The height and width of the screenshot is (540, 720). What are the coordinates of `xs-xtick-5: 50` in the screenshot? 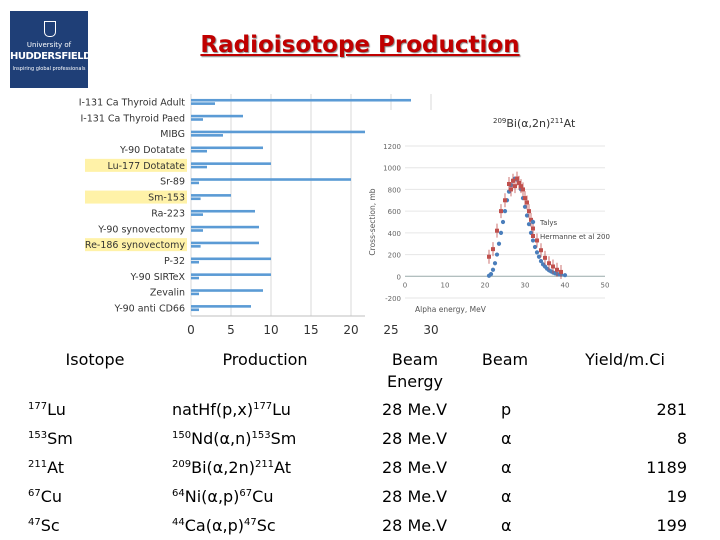 It's located at (605, 285).